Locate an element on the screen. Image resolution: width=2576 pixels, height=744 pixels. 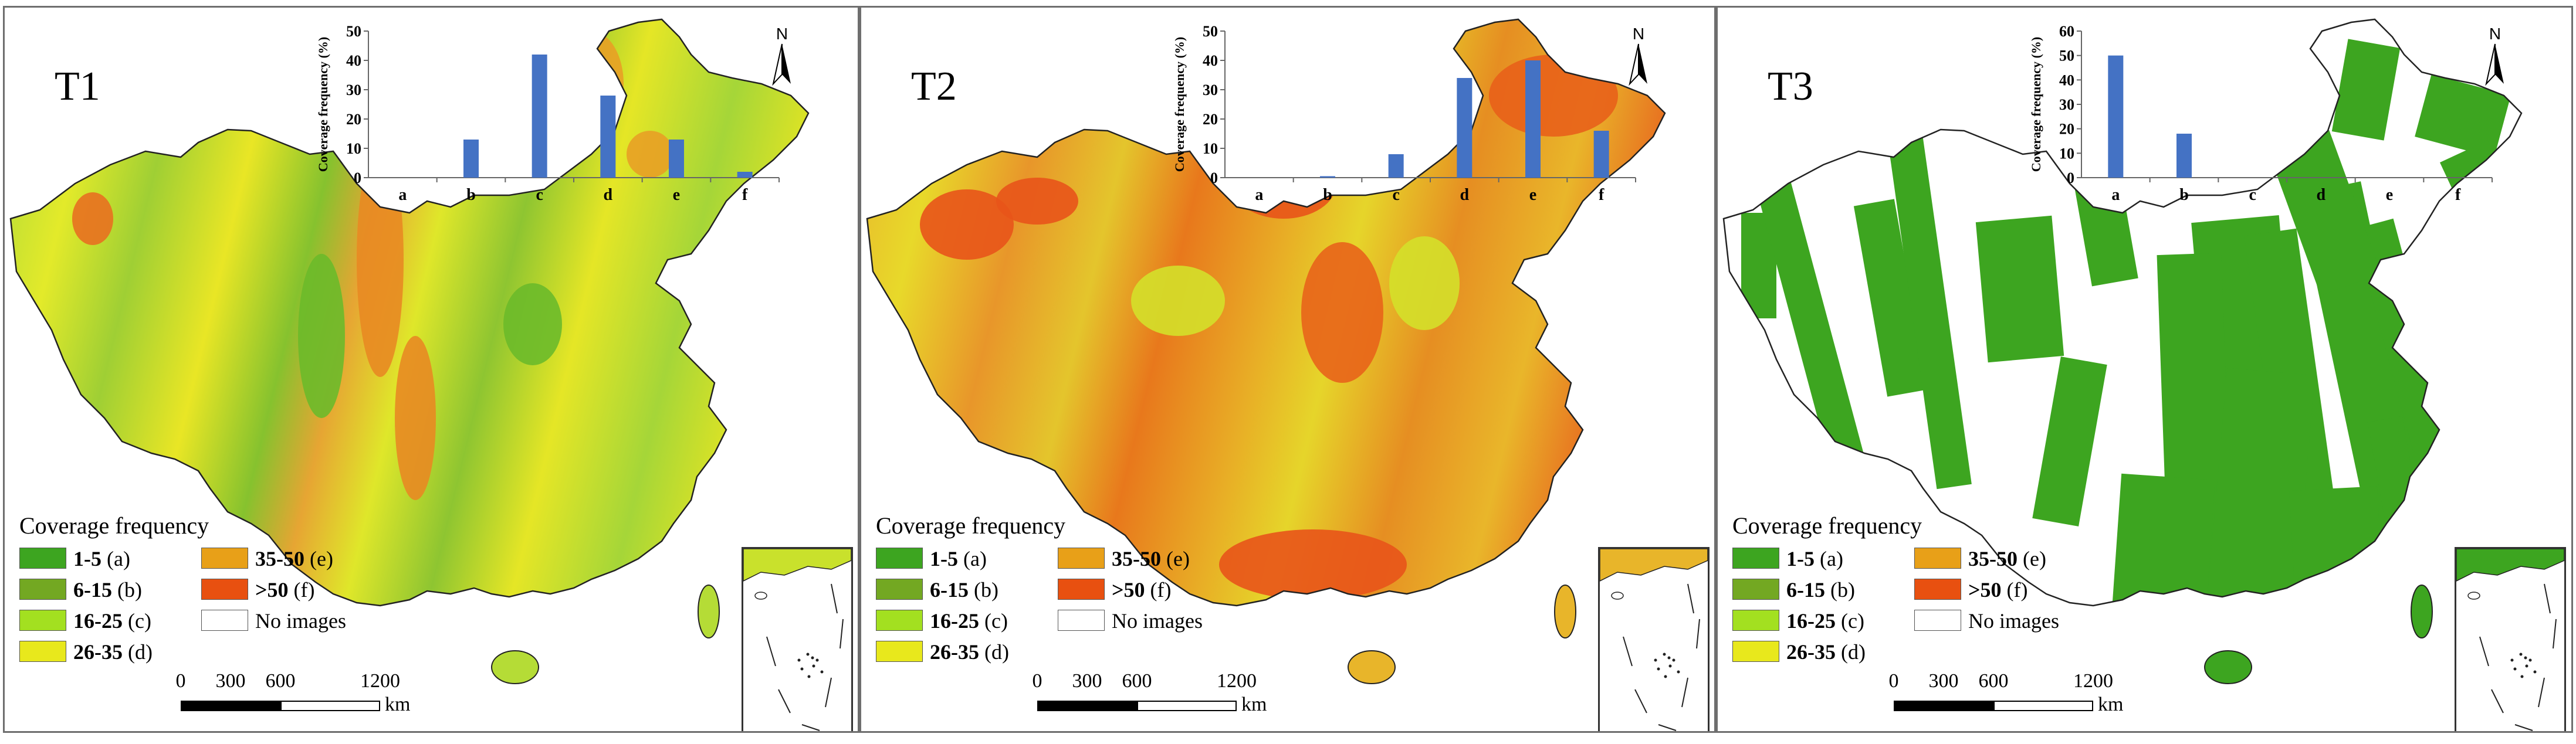
chart-y-axis-label: Coverage frequency (%) is located at coordinates (1179, 104).